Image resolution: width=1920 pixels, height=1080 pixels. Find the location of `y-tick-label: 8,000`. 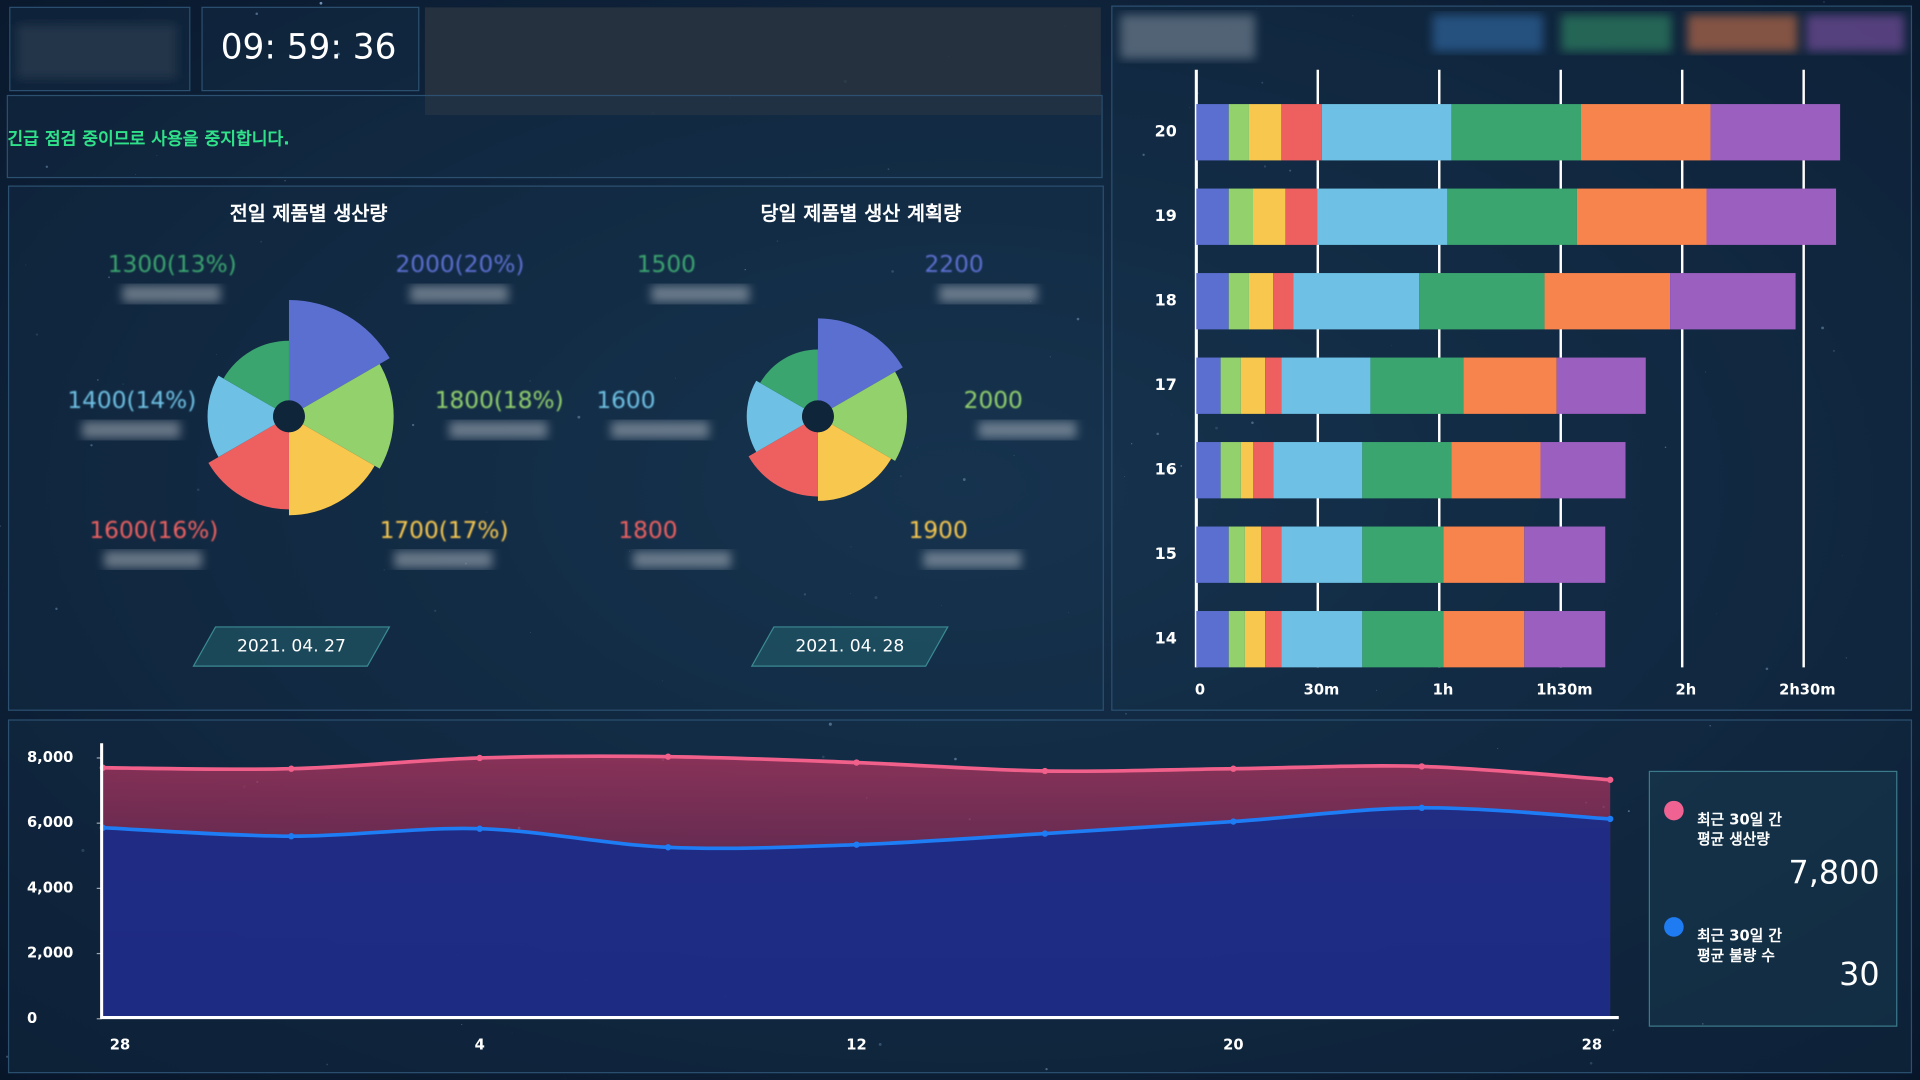

y-tick-label: 8,000 is located at coordinates (50, 757).